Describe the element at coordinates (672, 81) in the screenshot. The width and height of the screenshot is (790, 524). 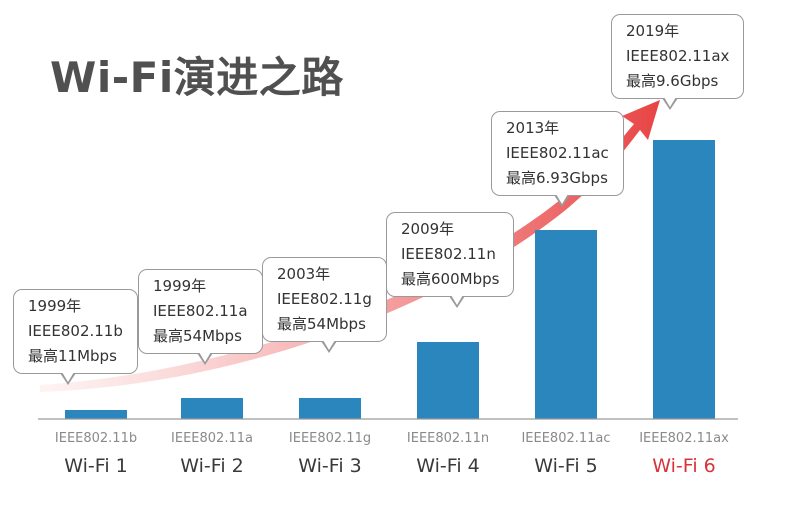
I see `callout-speed: 最高9.6Gbps` at that location.